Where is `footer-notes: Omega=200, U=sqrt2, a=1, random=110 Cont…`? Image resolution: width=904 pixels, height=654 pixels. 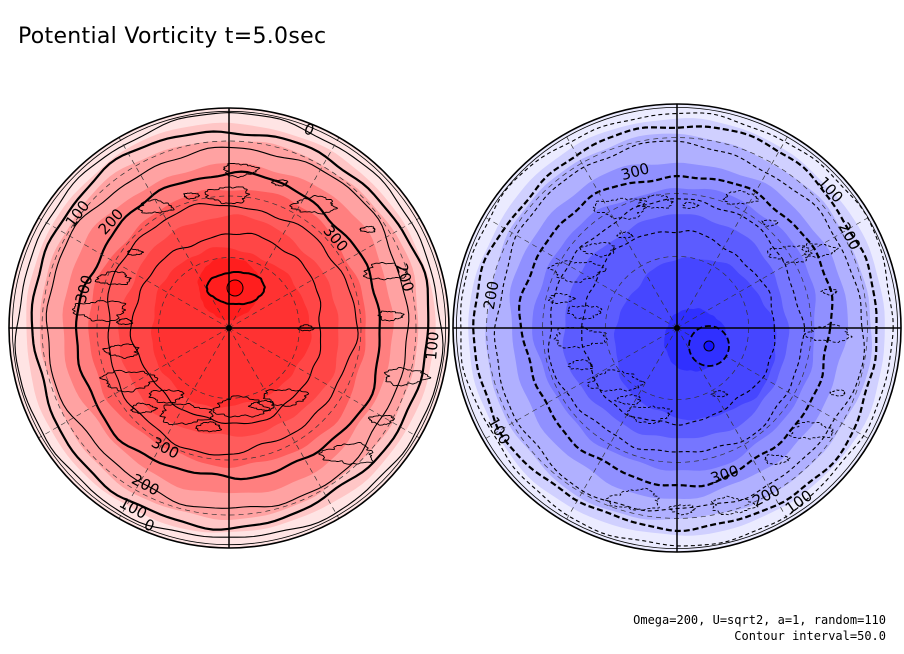
footer-notes: Omega=200, U=sqrt2, a=1, random=110 Cont… is located at coordinates (759, 628).